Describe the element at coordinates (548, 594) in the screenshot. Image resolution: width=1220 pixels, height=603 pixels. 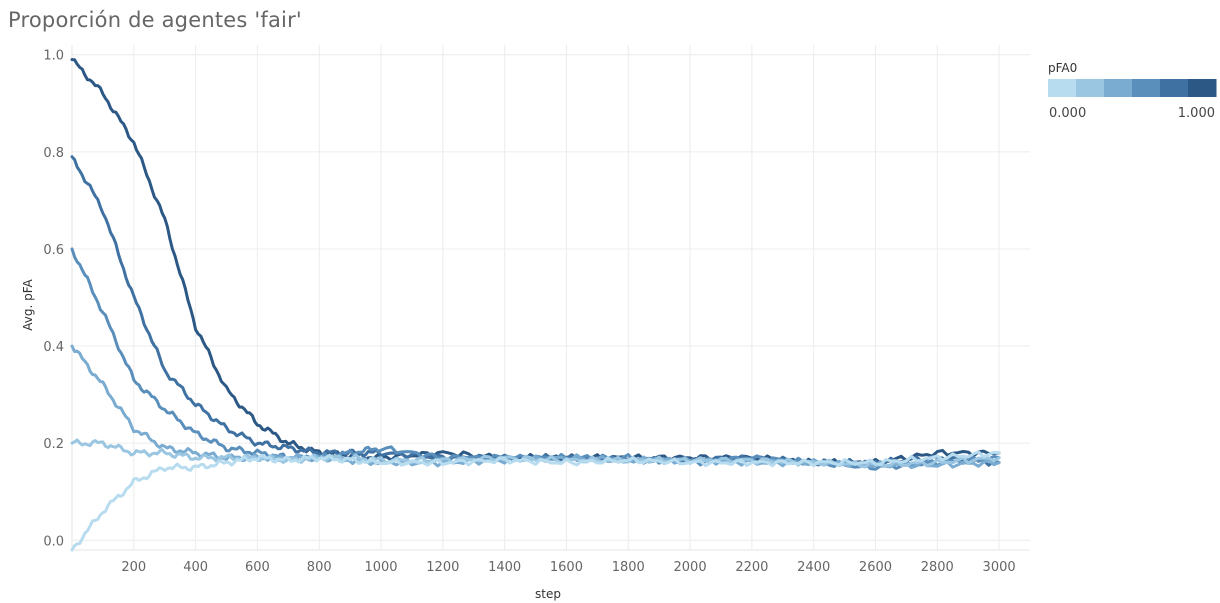
I see `x-axis-title: step` at that location.